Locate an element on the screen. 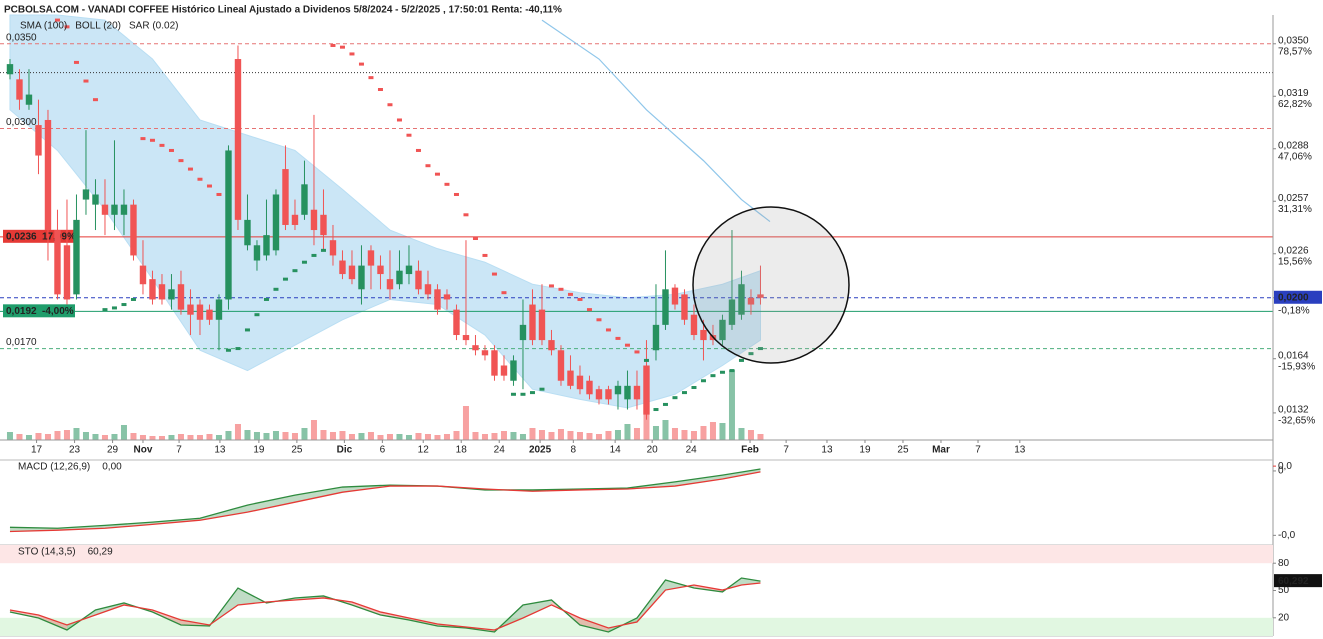 This screenshot has width=1323, height=639. sma-line is located at coordinates (656, 121).